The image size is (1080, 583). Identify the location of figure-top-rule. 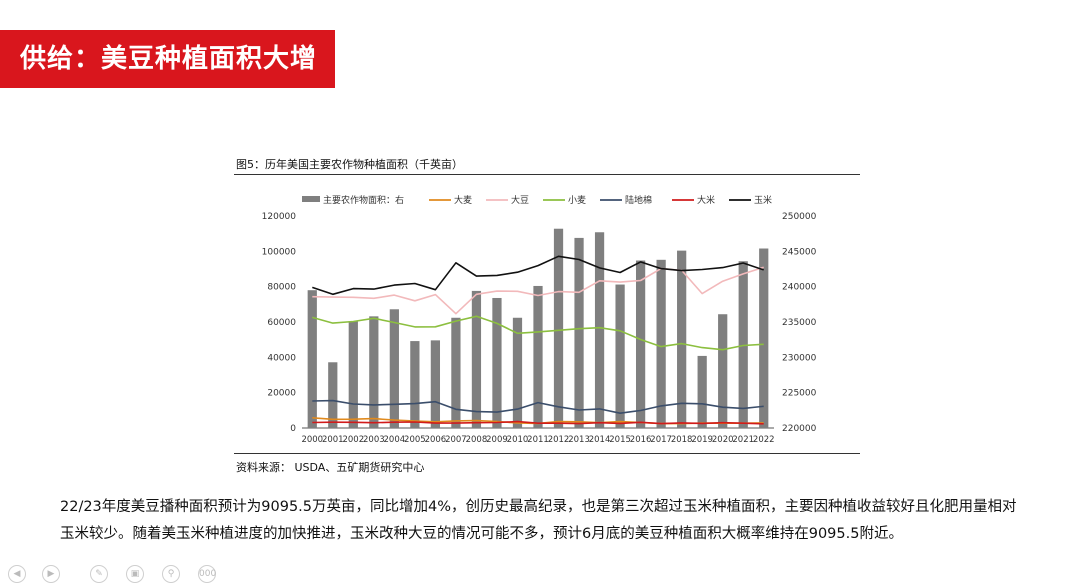
(547, 174).